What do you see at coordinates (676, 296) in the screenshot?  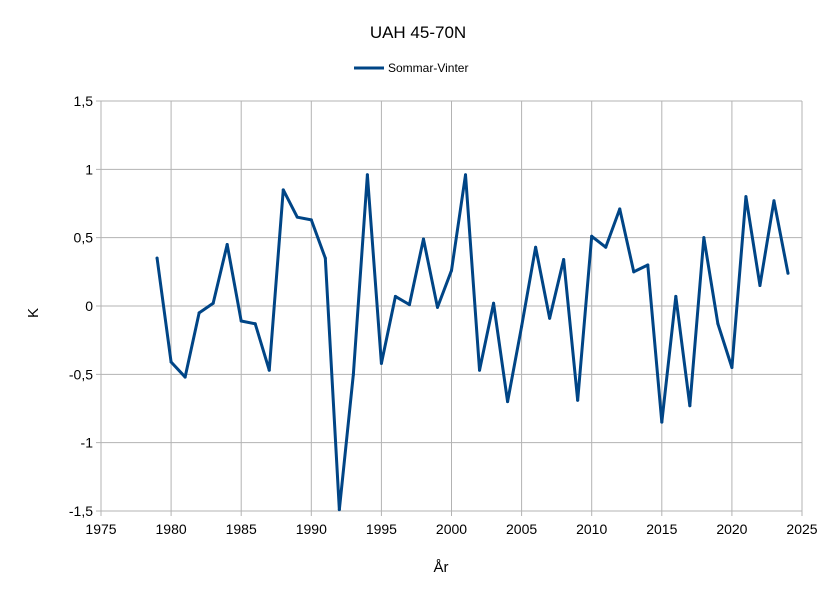 I see `data-point-2016` at bounding box center [676, 296].